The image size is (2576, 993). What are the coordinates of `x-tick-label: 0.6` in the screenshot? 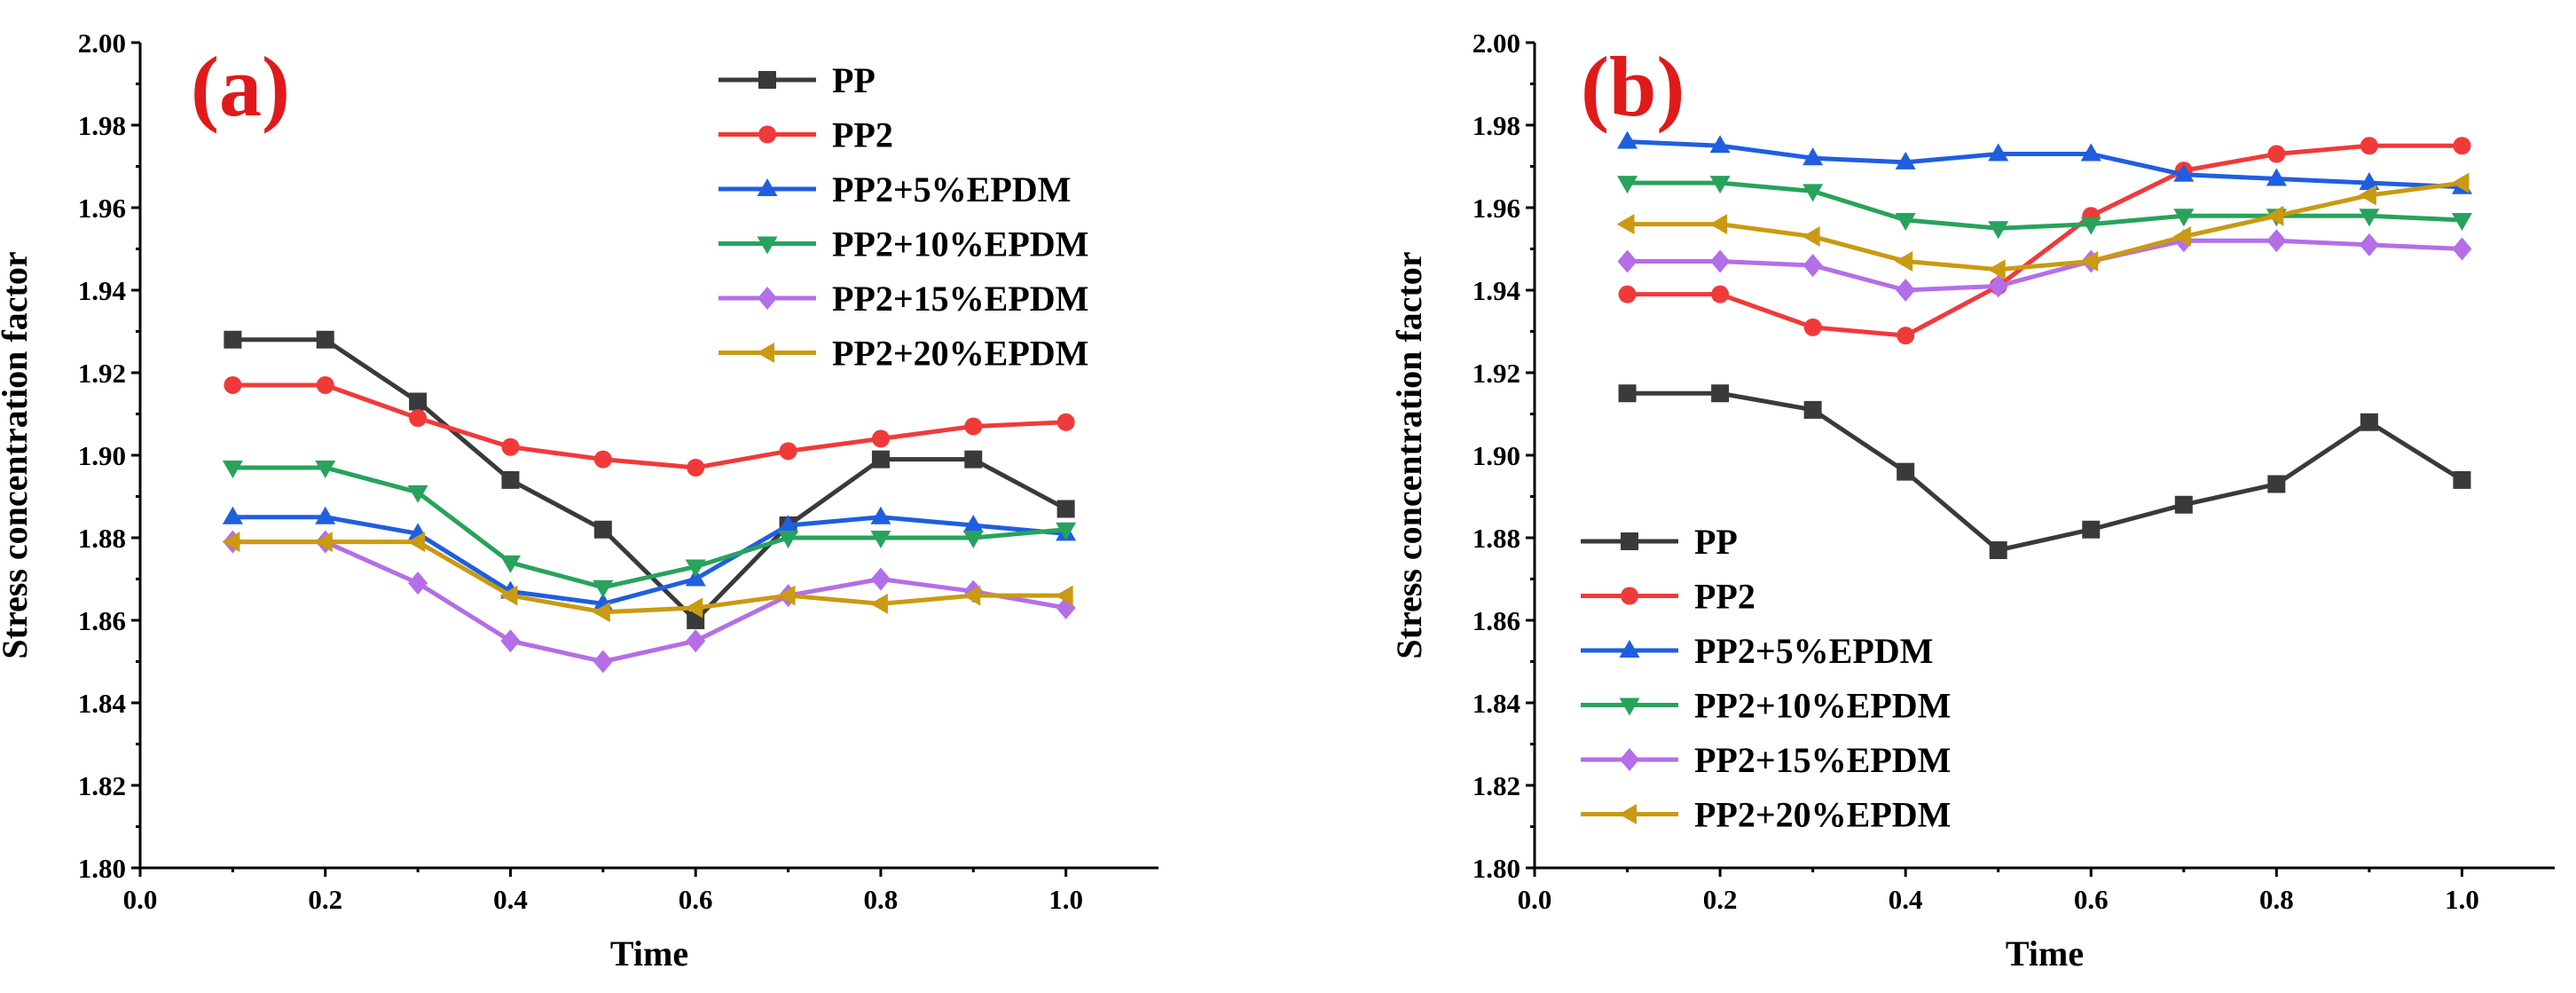 It's located at (696, 900).